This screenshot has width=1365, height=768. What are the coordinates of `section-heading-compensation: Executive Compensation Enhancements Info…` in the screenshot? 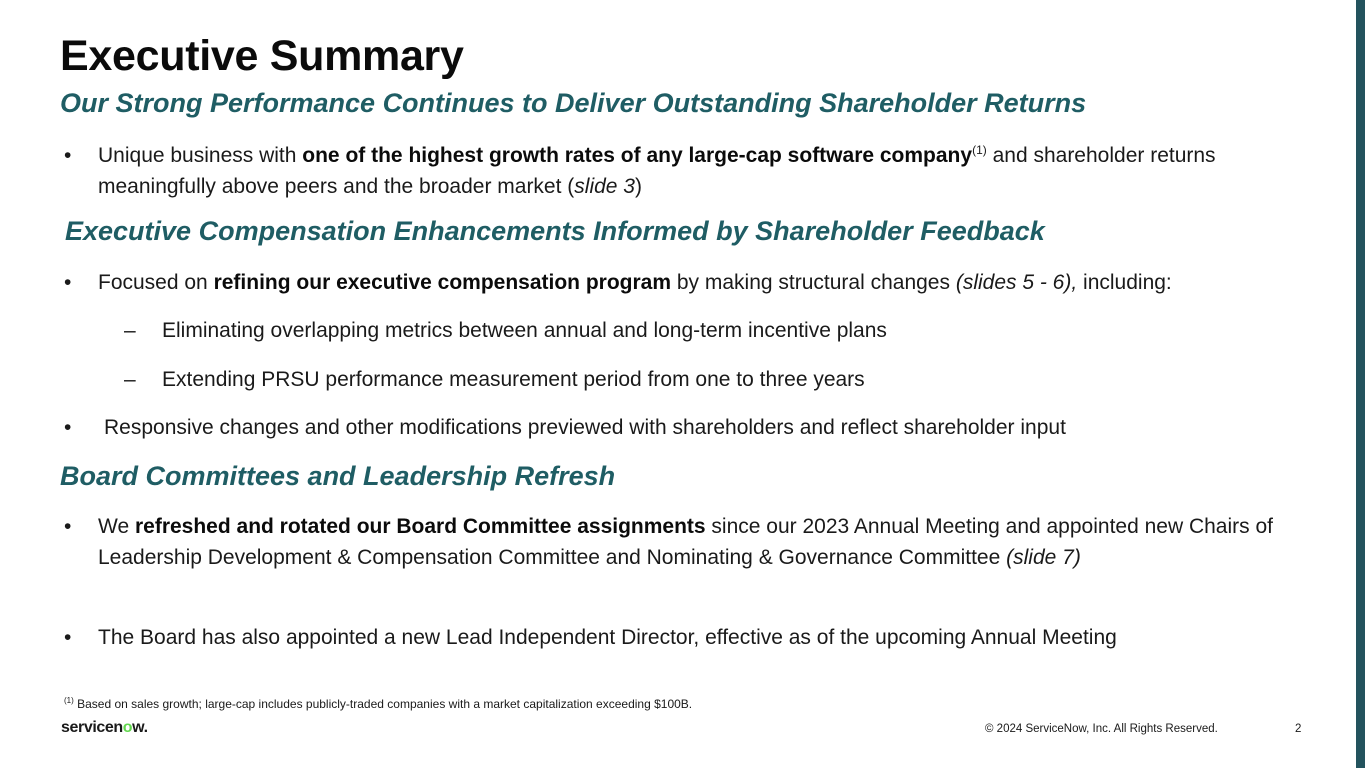 It's located at (555, 231).